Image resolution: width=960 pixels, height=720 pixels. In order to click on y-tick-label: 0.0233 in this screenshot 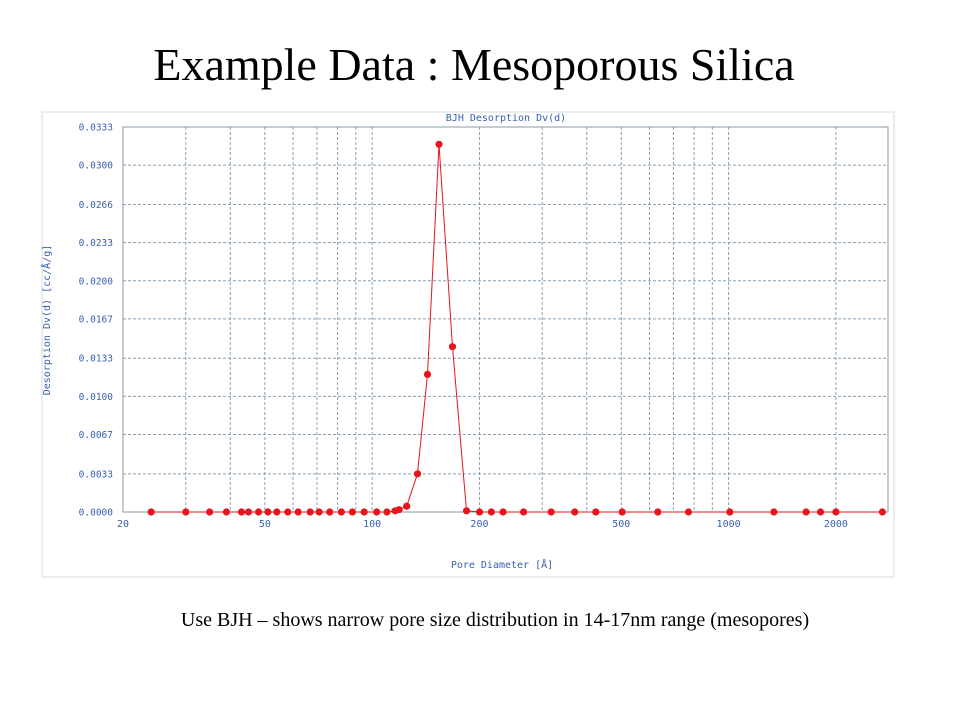, I will do `click(96, 243)`.